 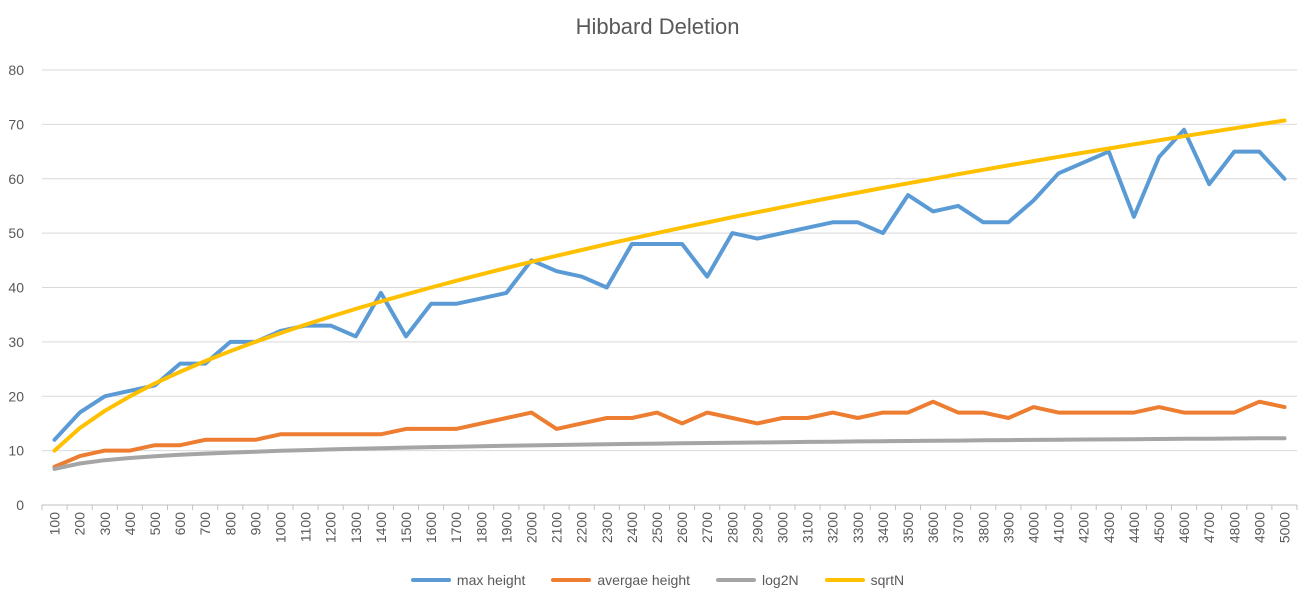 What do you see at coordinates (205, 524) in the screenshot?
I see `x-tick-label: 700` at bounding box center [205, 524].